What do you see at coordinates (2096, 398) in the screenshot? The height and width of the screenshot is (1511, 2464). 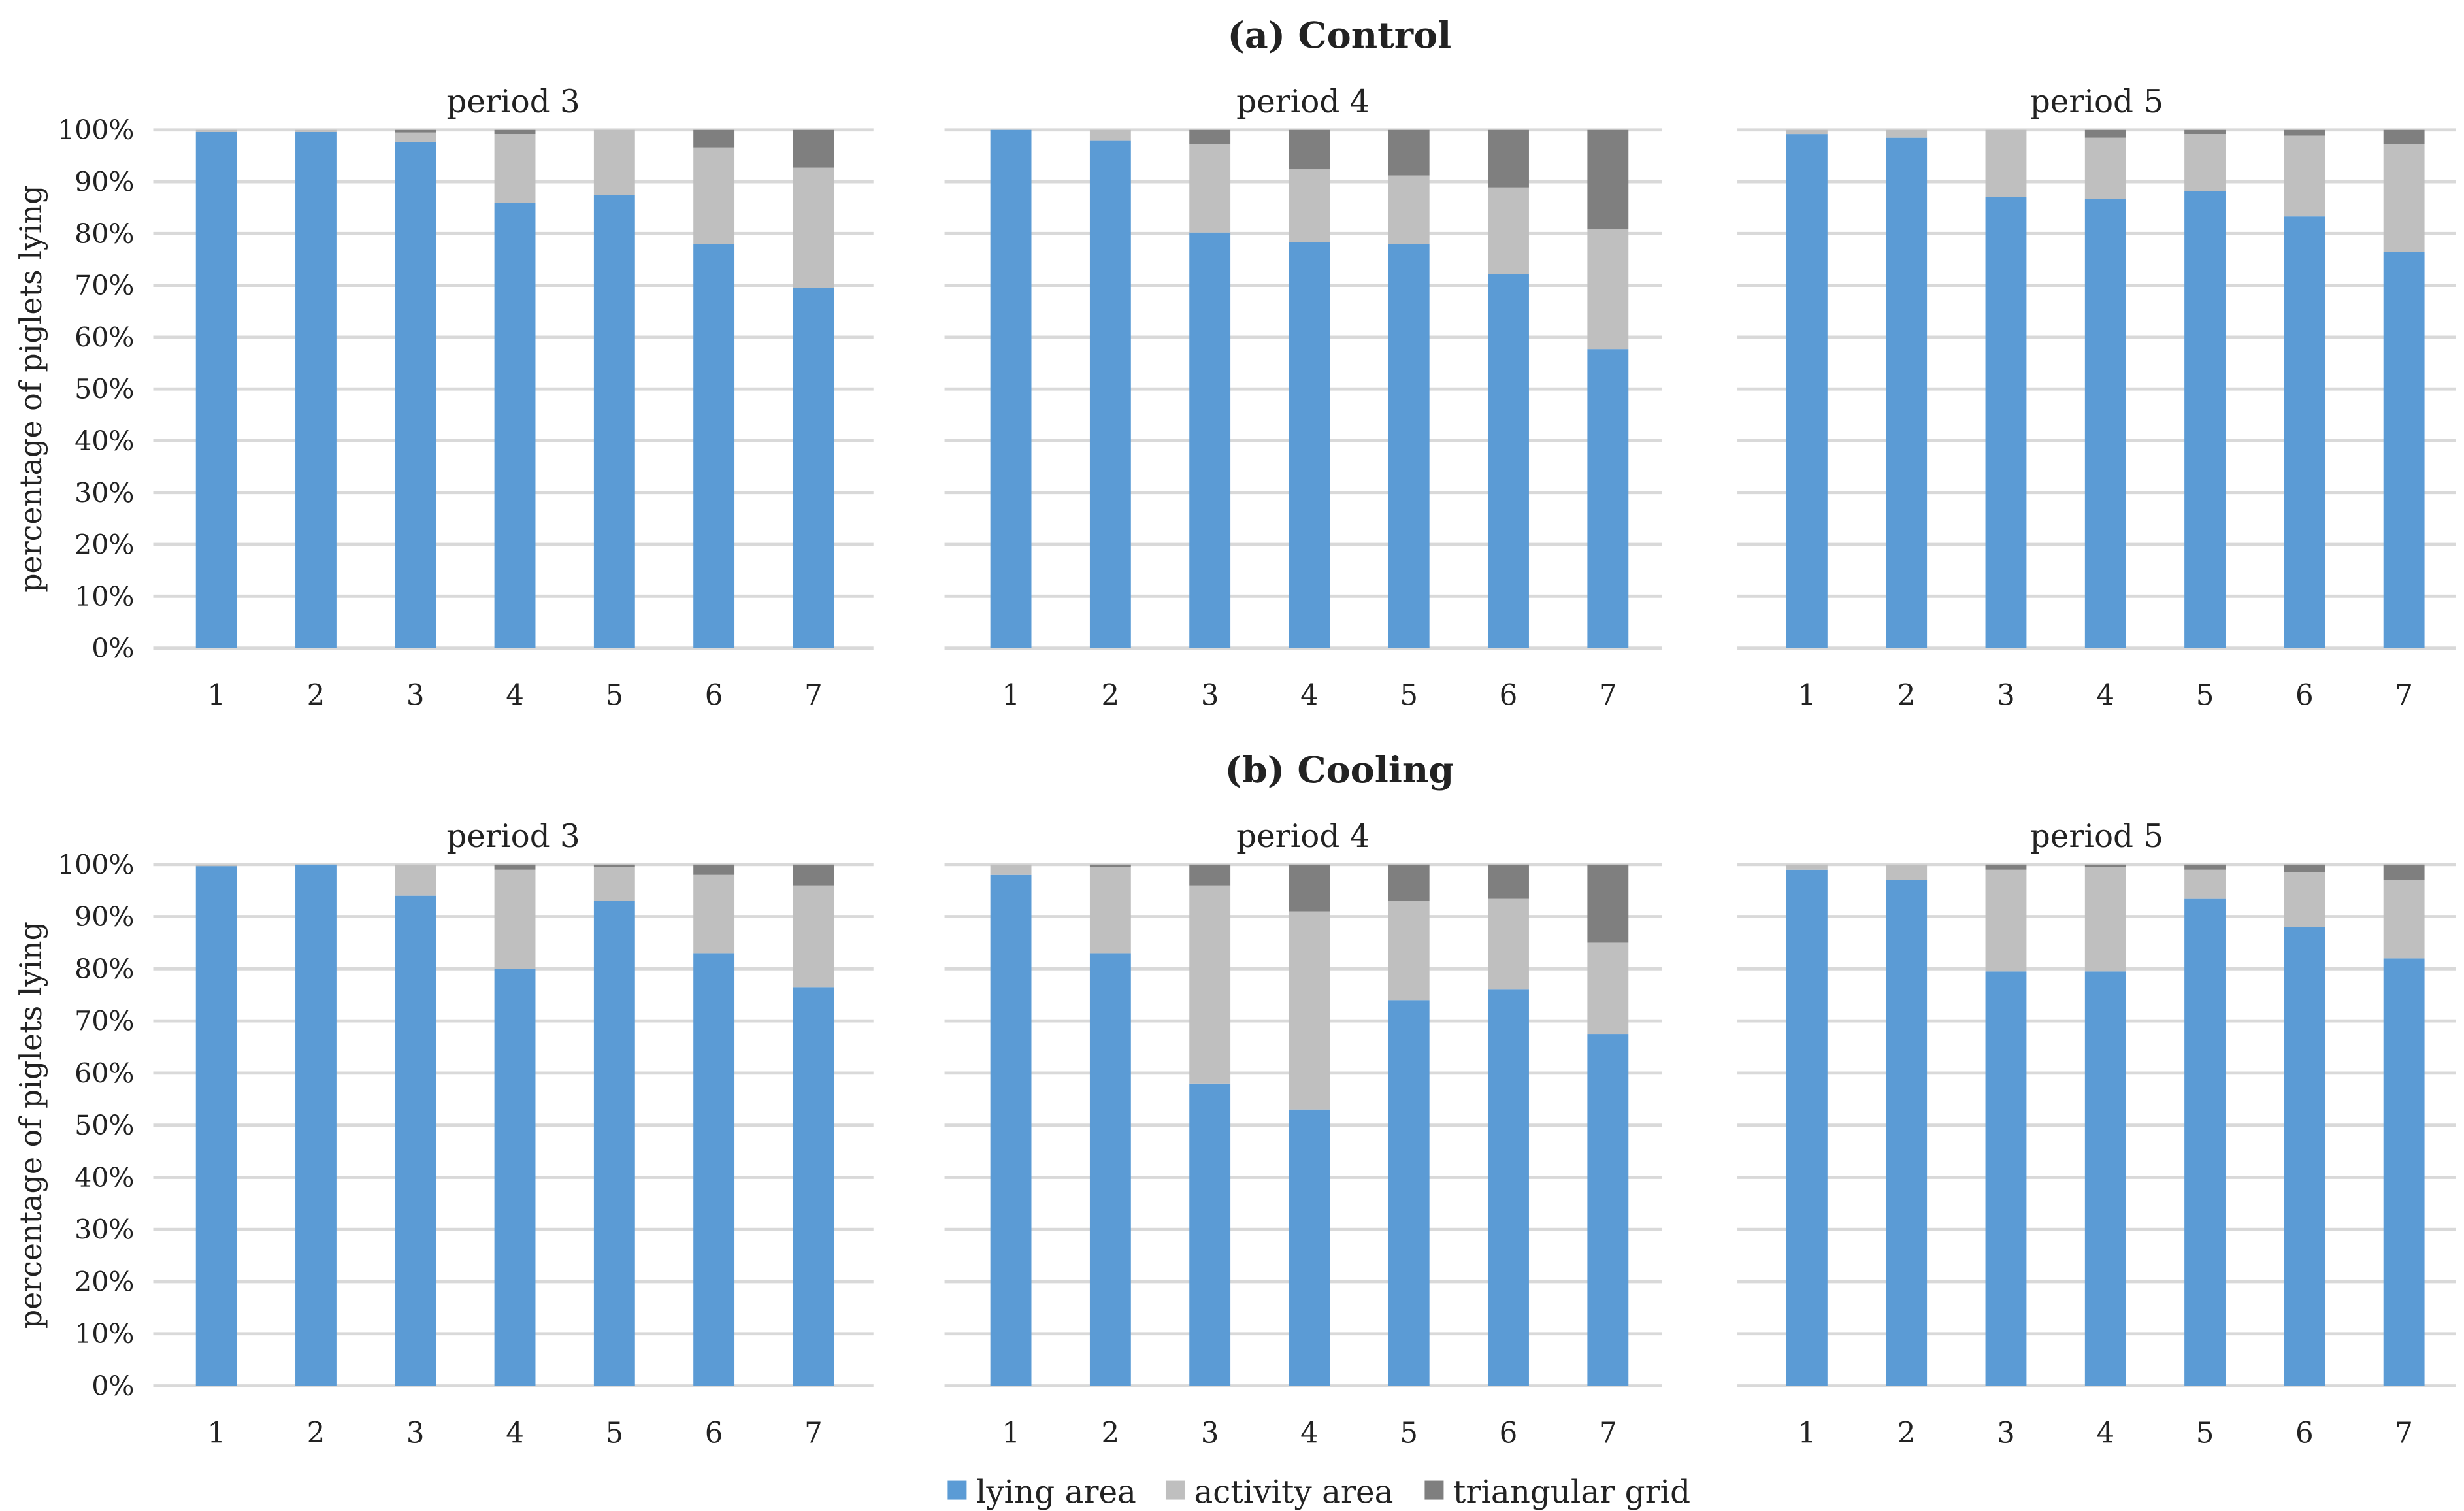 I see `panel-period-5: period 5 1 2 3 4 5 6 7` at bounding box center [2096, 398].